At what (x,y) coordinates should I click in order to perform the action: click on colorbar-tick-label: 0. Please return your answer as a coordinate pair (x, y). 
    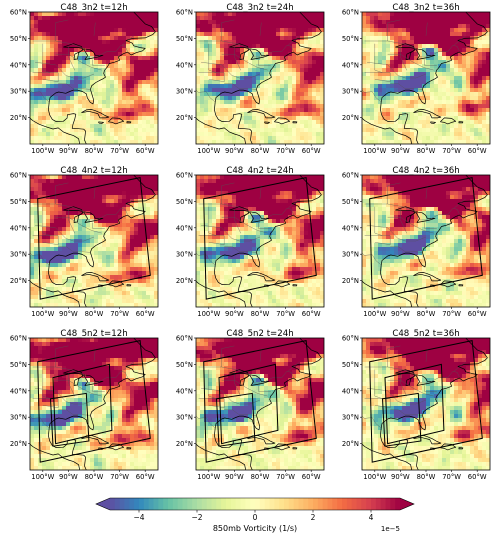
    Looking at the image, I should click on (255, 517).